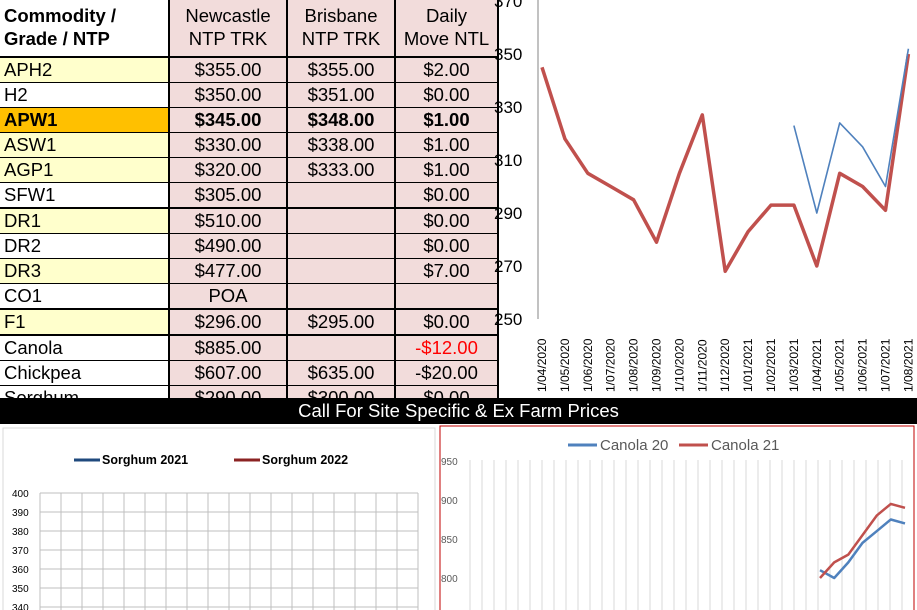 The width and height of the screenshot is (917, 610). Describe the element at coordinates (447, 28) in the screenshot. I see `header-daily-move: Daily Move NTL` at that location.